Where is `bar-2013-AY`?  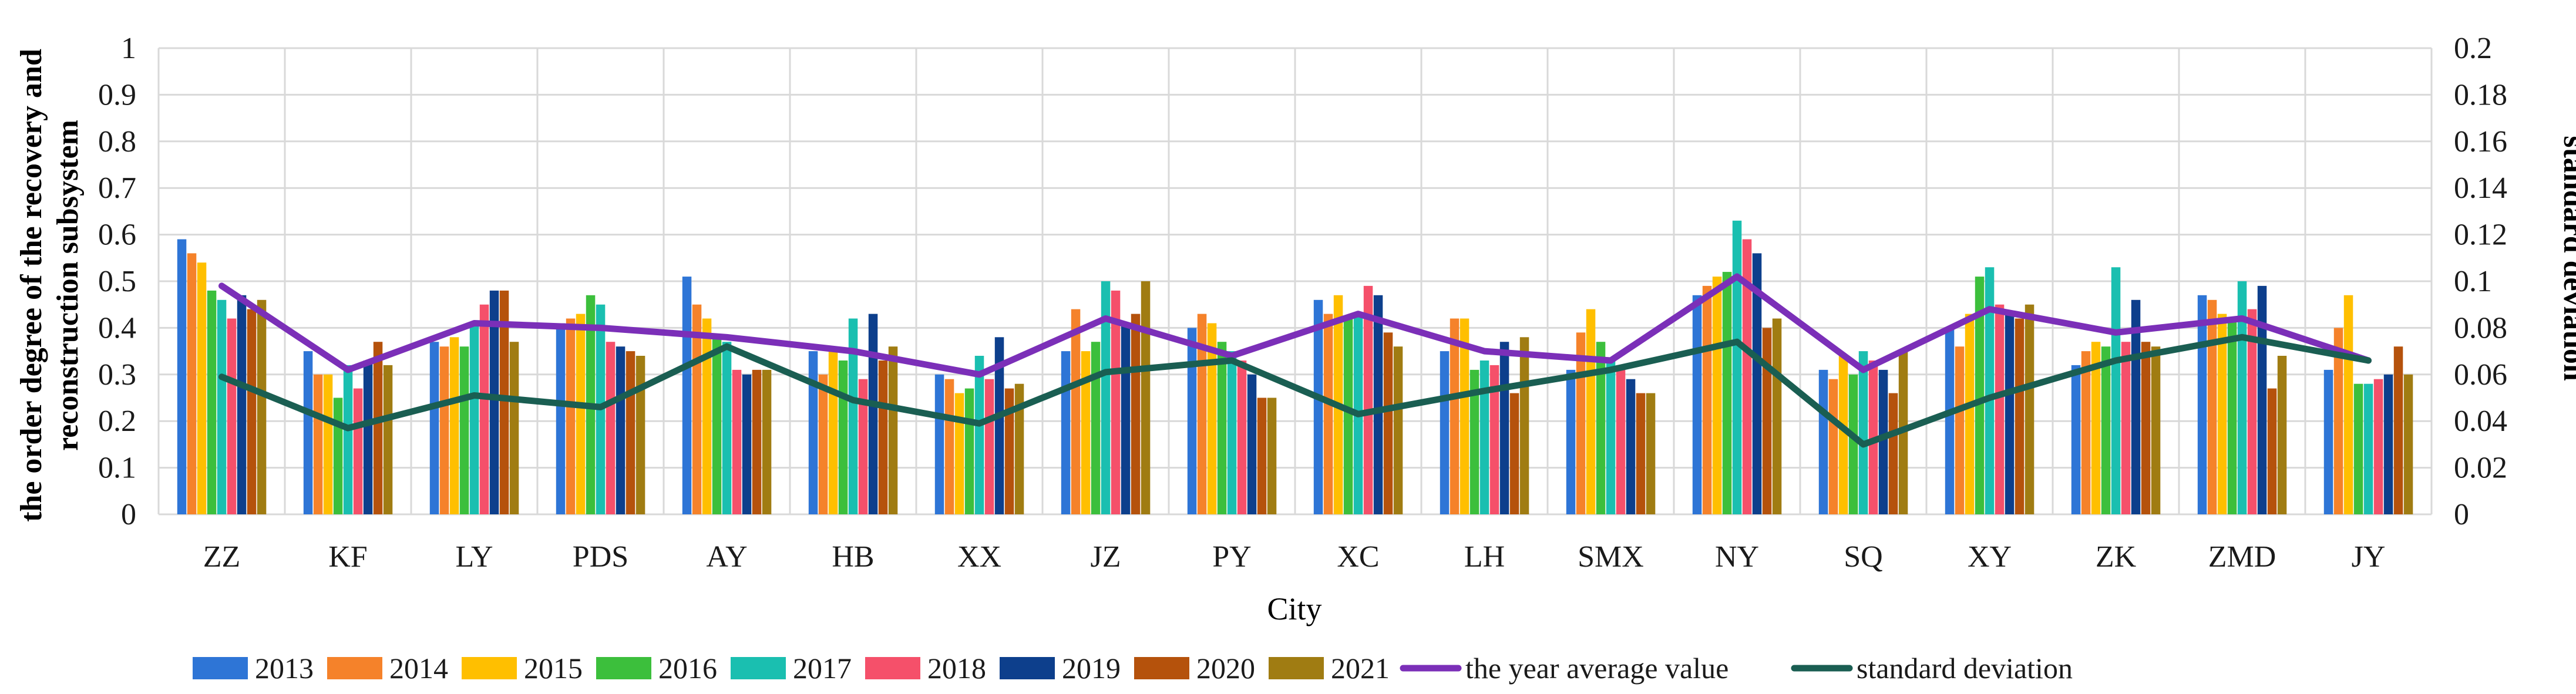 bar-2013-AY is located at coordinates (687, 395).